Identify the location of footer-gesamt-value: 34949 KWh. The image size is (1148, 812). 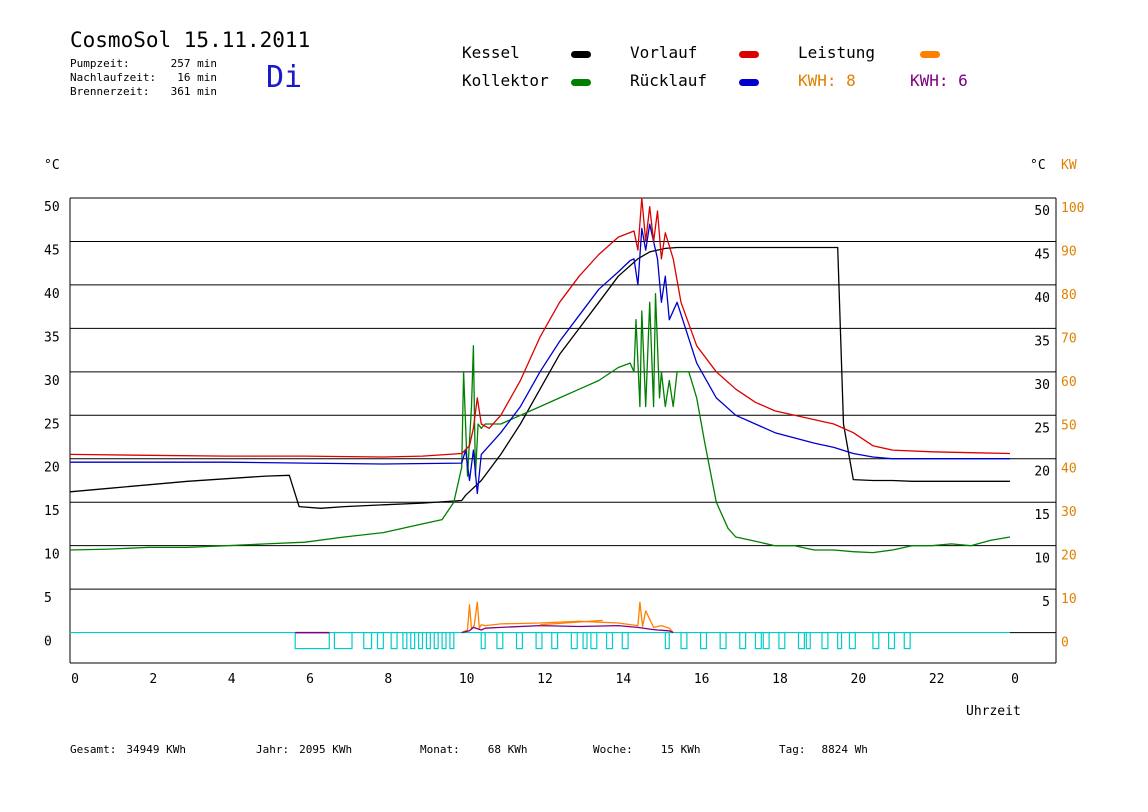
(156, 749).